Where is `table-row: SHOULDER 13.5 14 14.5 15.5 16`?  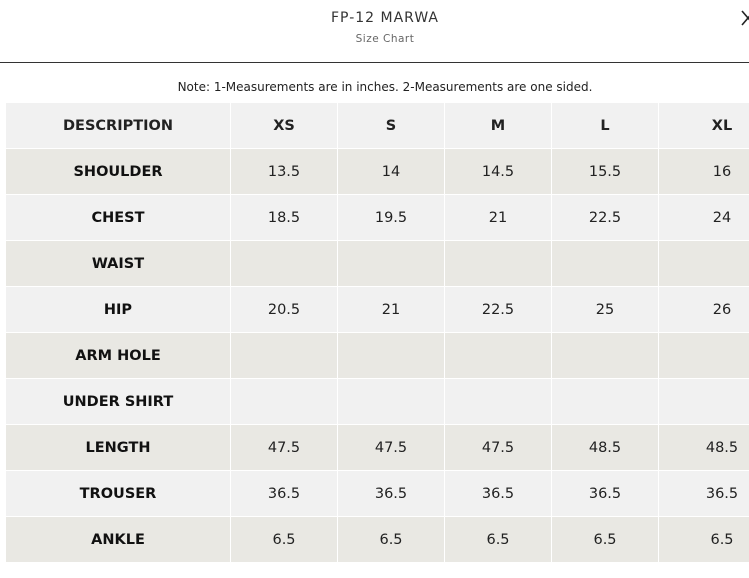
table-row: SHOULDER 13.5 14 14.5 15.5 16 is located at coordinates (377, 171).